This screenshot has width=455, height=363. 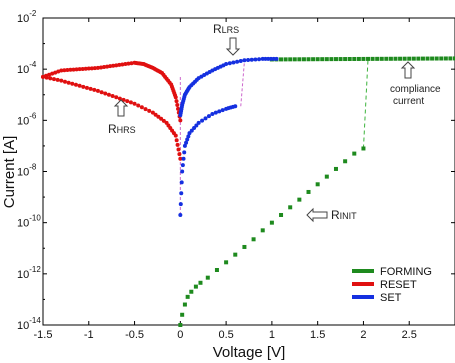 What do you see at coordinates (112, 117) in the screenshot?
I see `series-reset-lower` at bounding box center [112, 117].